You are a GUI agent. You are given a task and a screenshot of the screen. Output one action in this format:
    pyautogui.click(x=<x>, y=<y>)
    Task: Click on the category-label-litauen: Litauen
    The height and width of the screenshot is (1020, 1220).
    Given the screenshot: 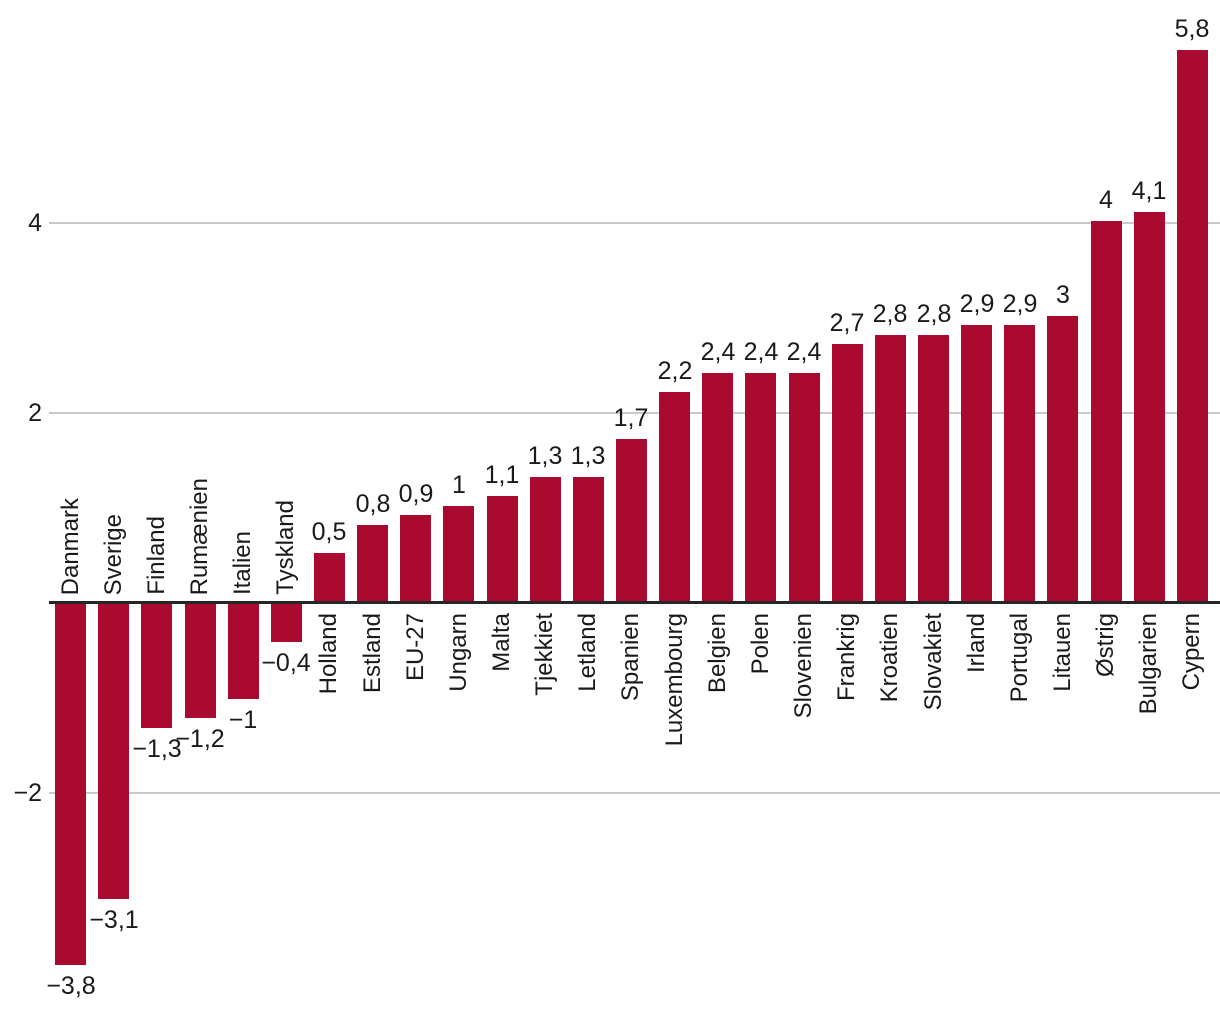 What is the action you would take?
    pyautogui.click(x=1062, y=652)
    